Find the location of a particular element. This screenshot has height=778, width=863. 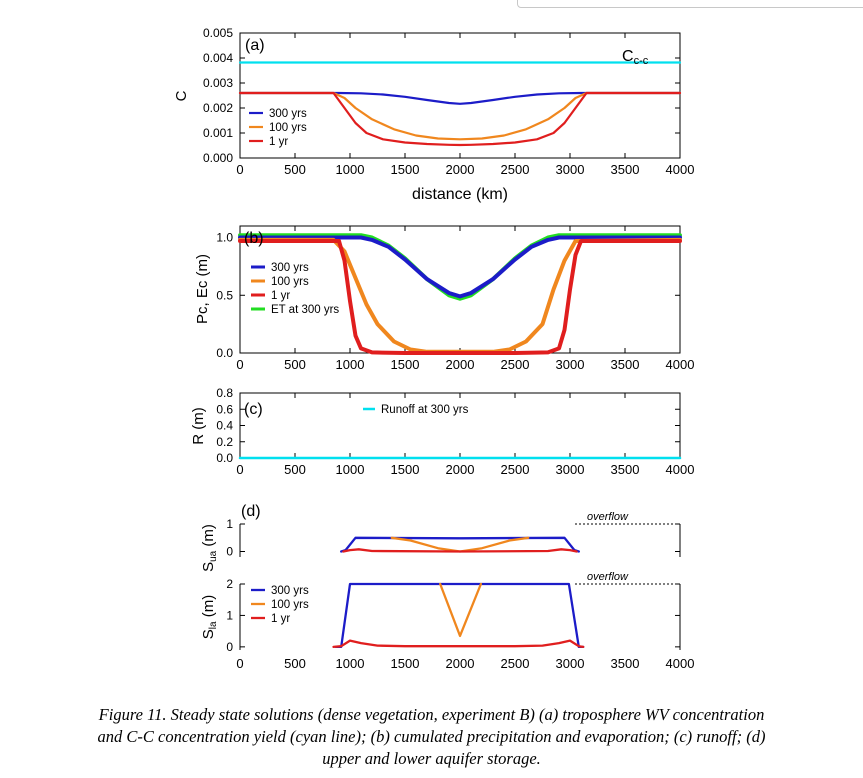

panel-label: (a) is located at coordinates (255, 45).